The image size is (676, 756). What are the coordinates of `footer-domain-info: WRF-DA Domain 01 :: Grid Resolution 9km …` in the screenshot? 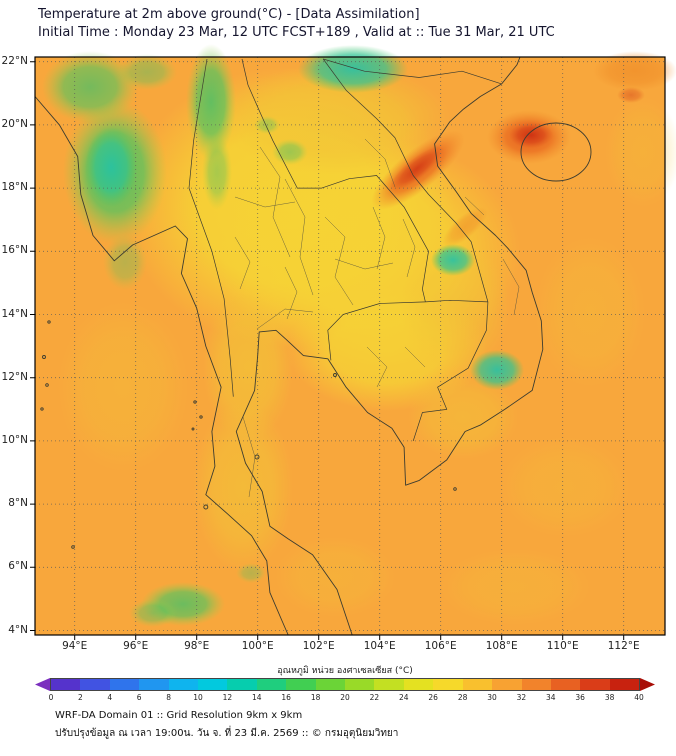 It's located at (179, 715).